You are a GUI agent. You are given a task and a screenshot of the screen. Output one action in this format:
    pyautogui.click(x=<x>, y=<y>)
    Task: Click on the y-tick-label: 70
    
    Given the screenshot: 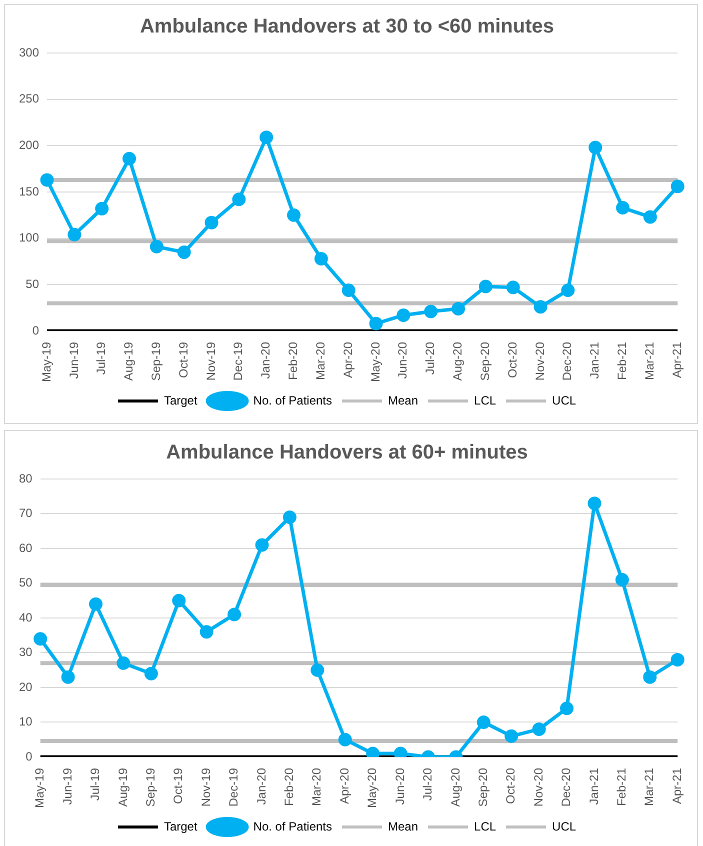 What is the action you would take?
    pyautogui.click(x=25, y=513)
    